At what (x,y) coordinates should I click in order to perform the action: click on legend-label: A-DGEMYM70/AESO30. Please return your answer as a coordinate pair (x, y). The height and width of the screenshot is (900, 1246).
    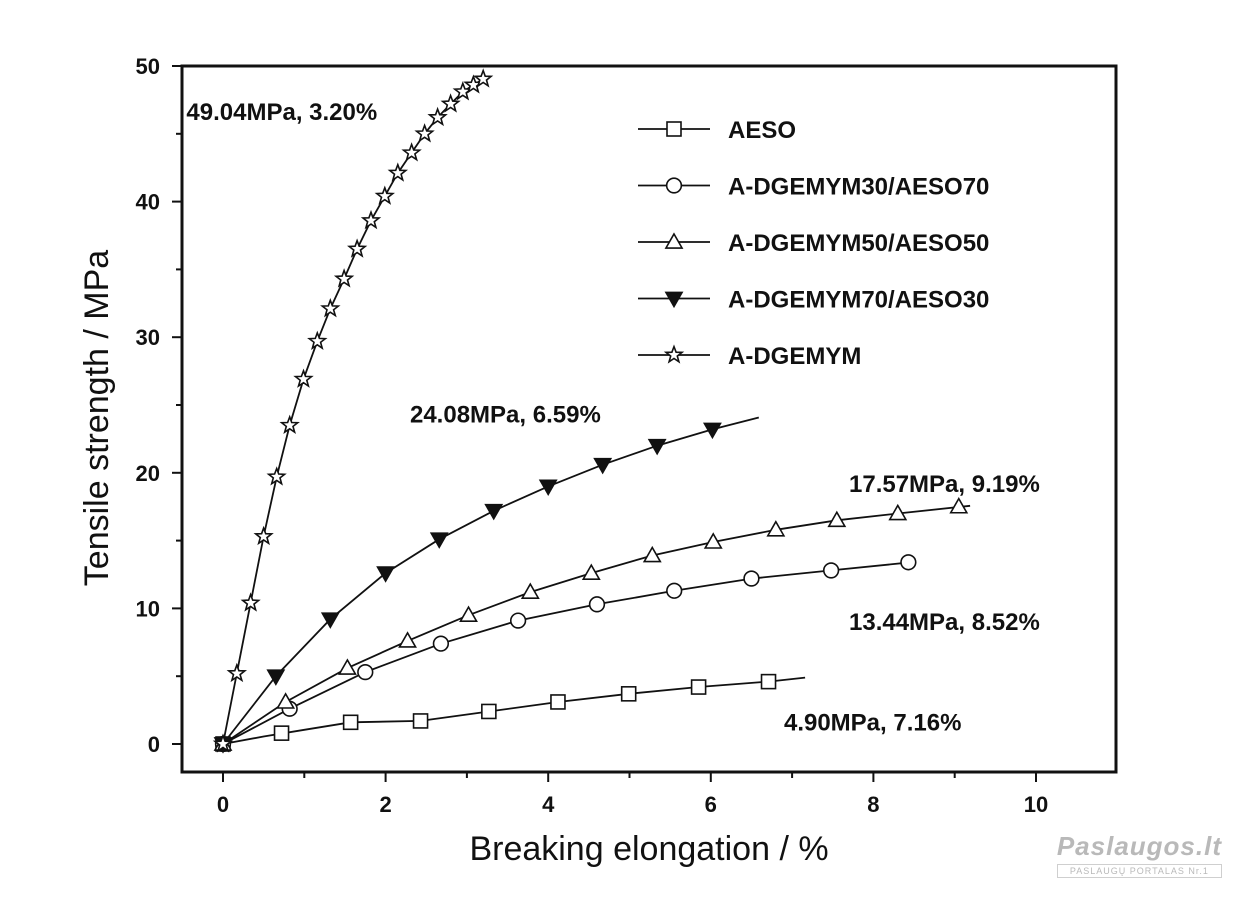
    Looking at the image, I should click on (858, 300).